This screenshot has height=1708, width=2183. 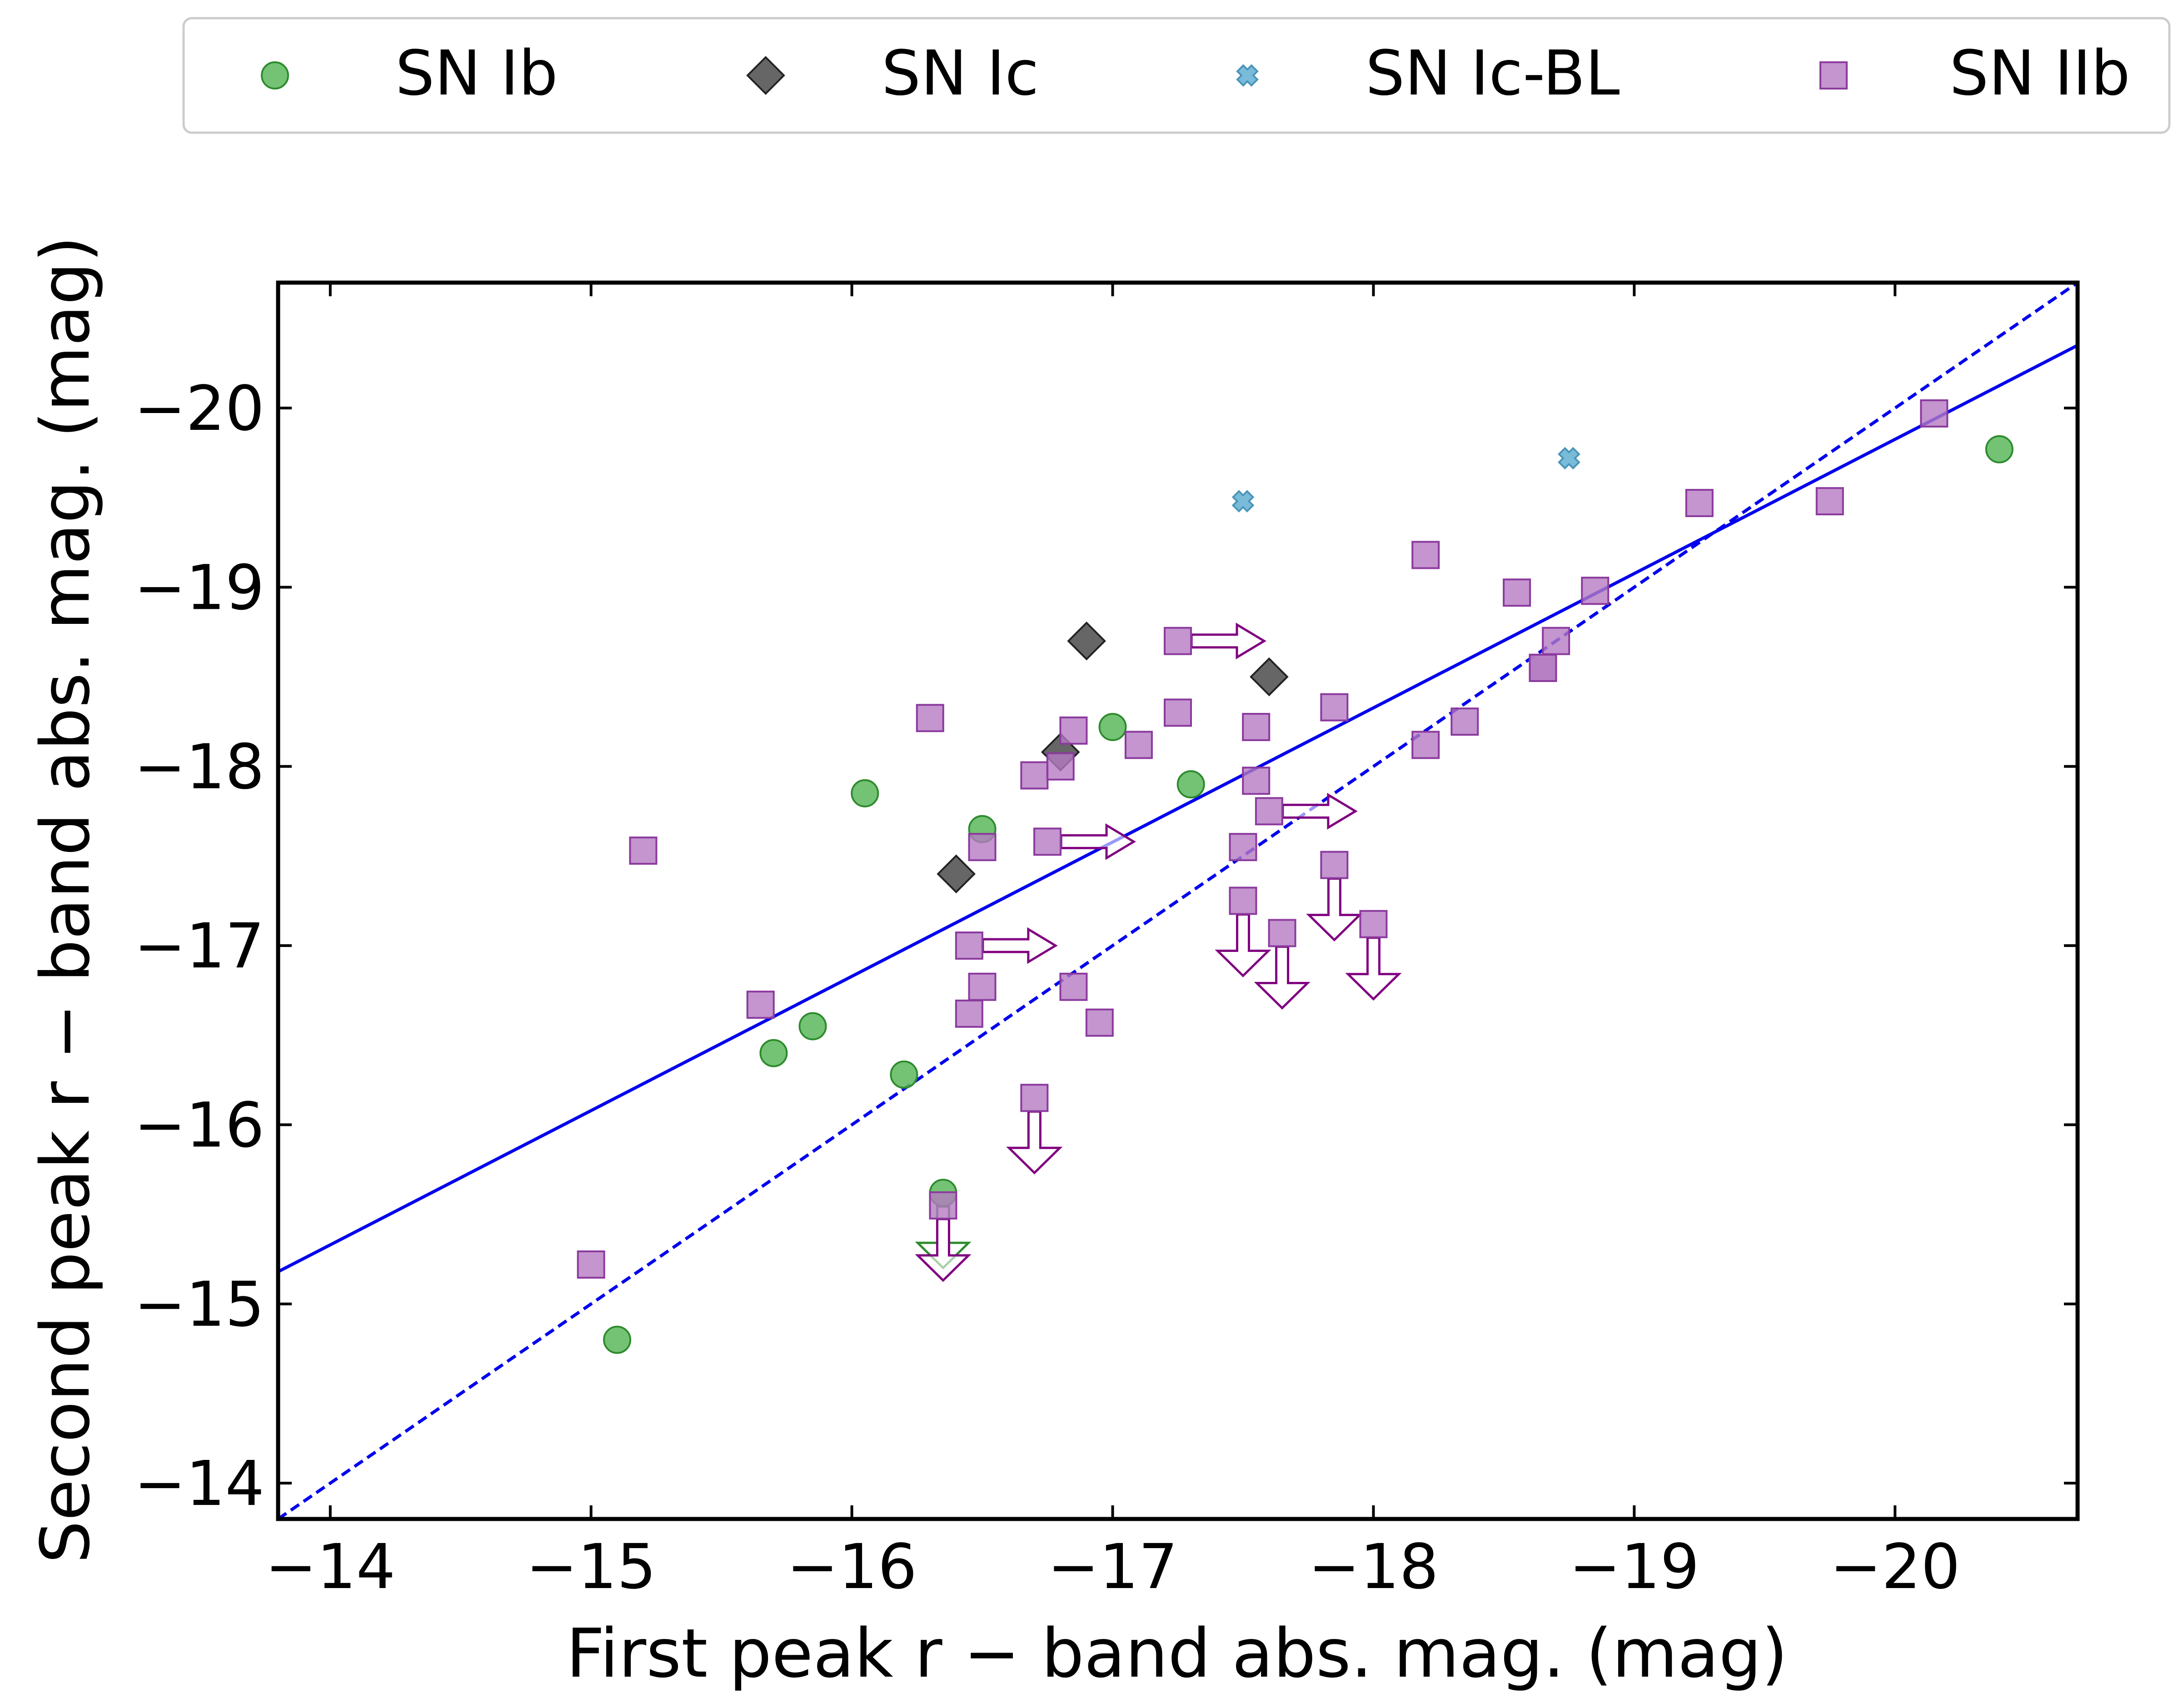 I want to click on x-tick-label: −14, so click(x=330, y=1567).